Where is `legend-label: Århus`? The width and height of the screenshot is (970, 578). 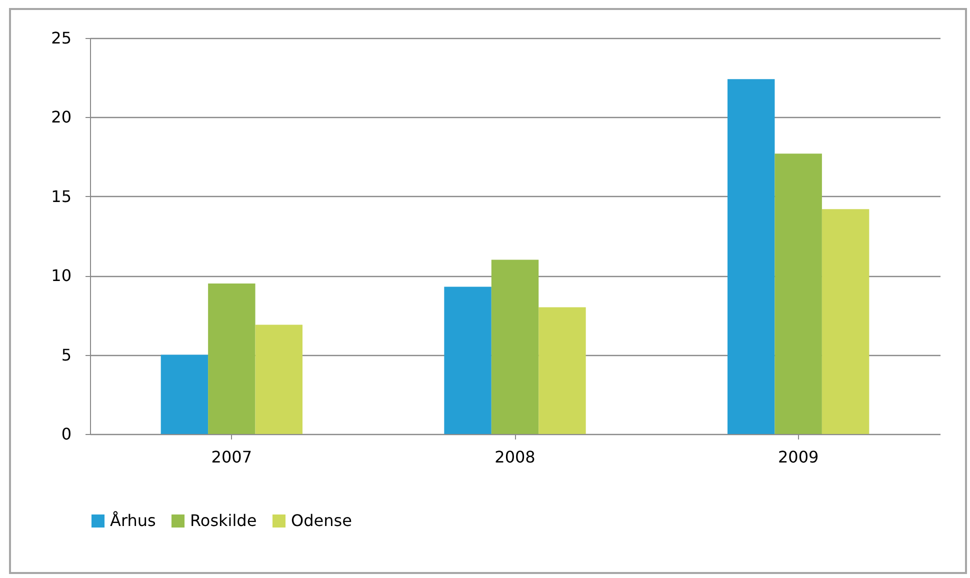
legend-label: Århus is located at coordinates (133, 520).